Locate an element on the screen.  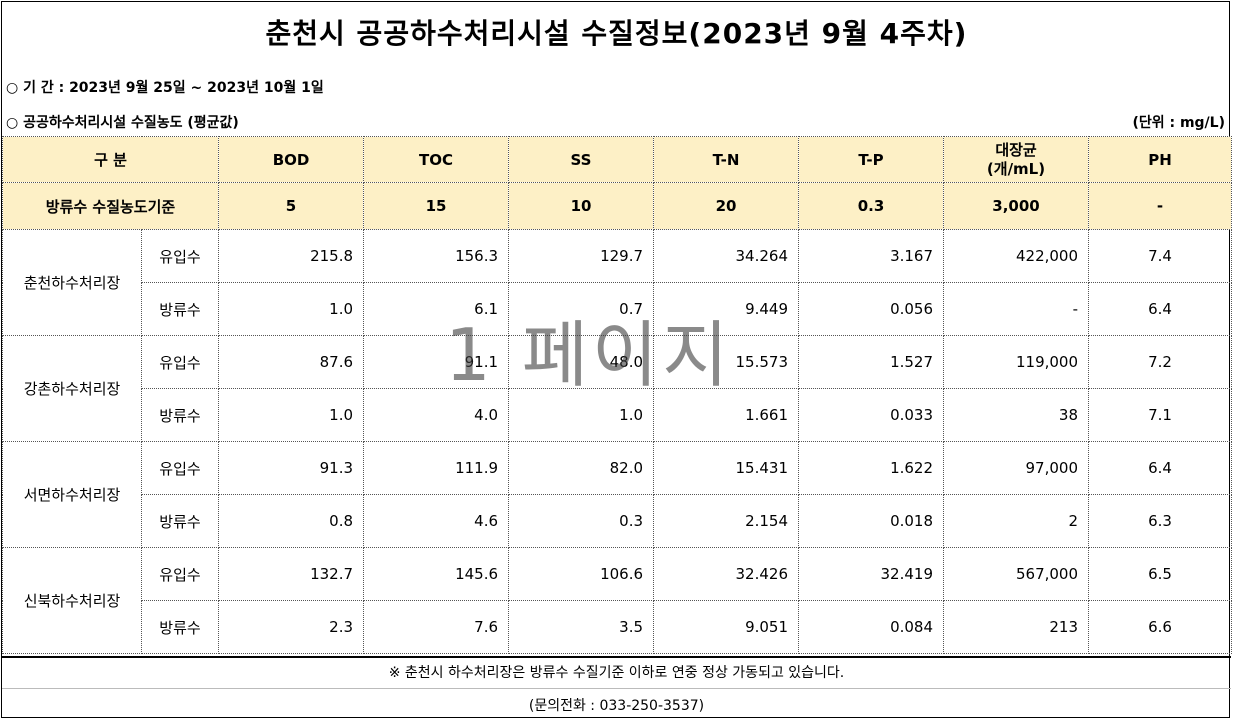
value-cell: 0.084 is located at coordinates (871, 627).